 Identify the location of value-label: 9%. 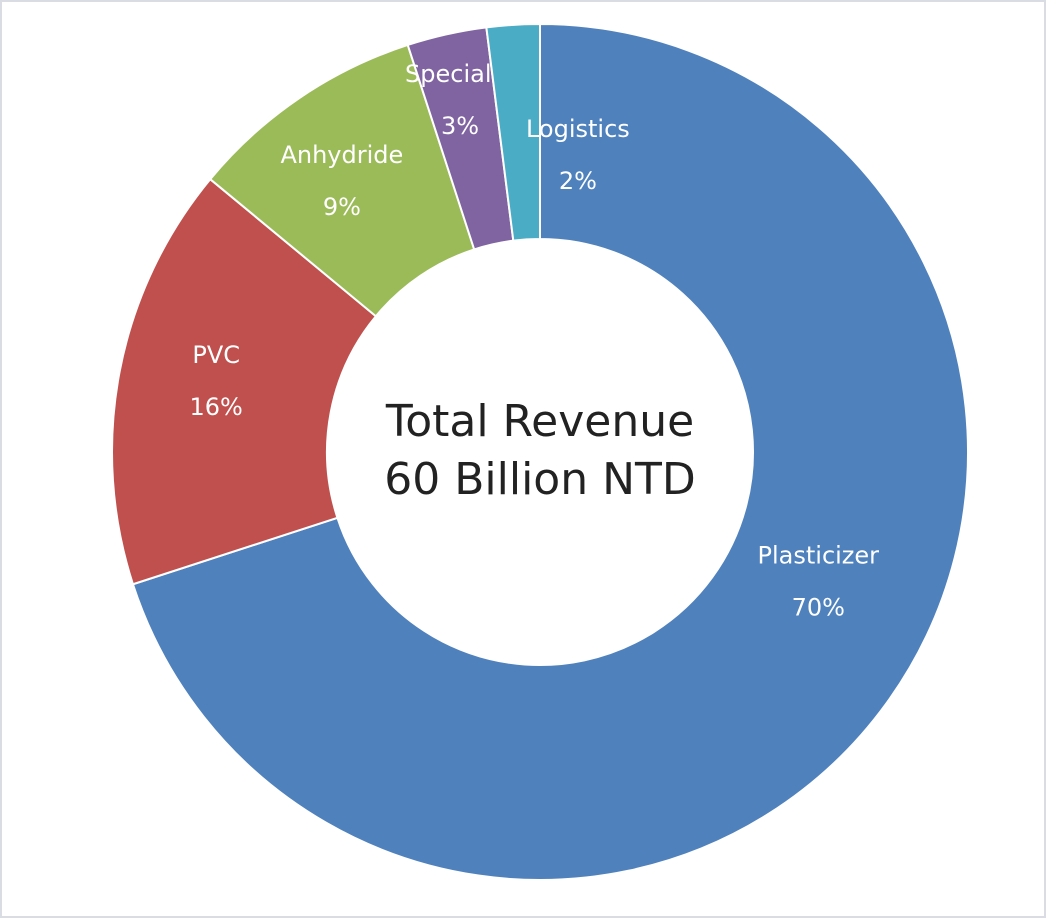
(342, 207).